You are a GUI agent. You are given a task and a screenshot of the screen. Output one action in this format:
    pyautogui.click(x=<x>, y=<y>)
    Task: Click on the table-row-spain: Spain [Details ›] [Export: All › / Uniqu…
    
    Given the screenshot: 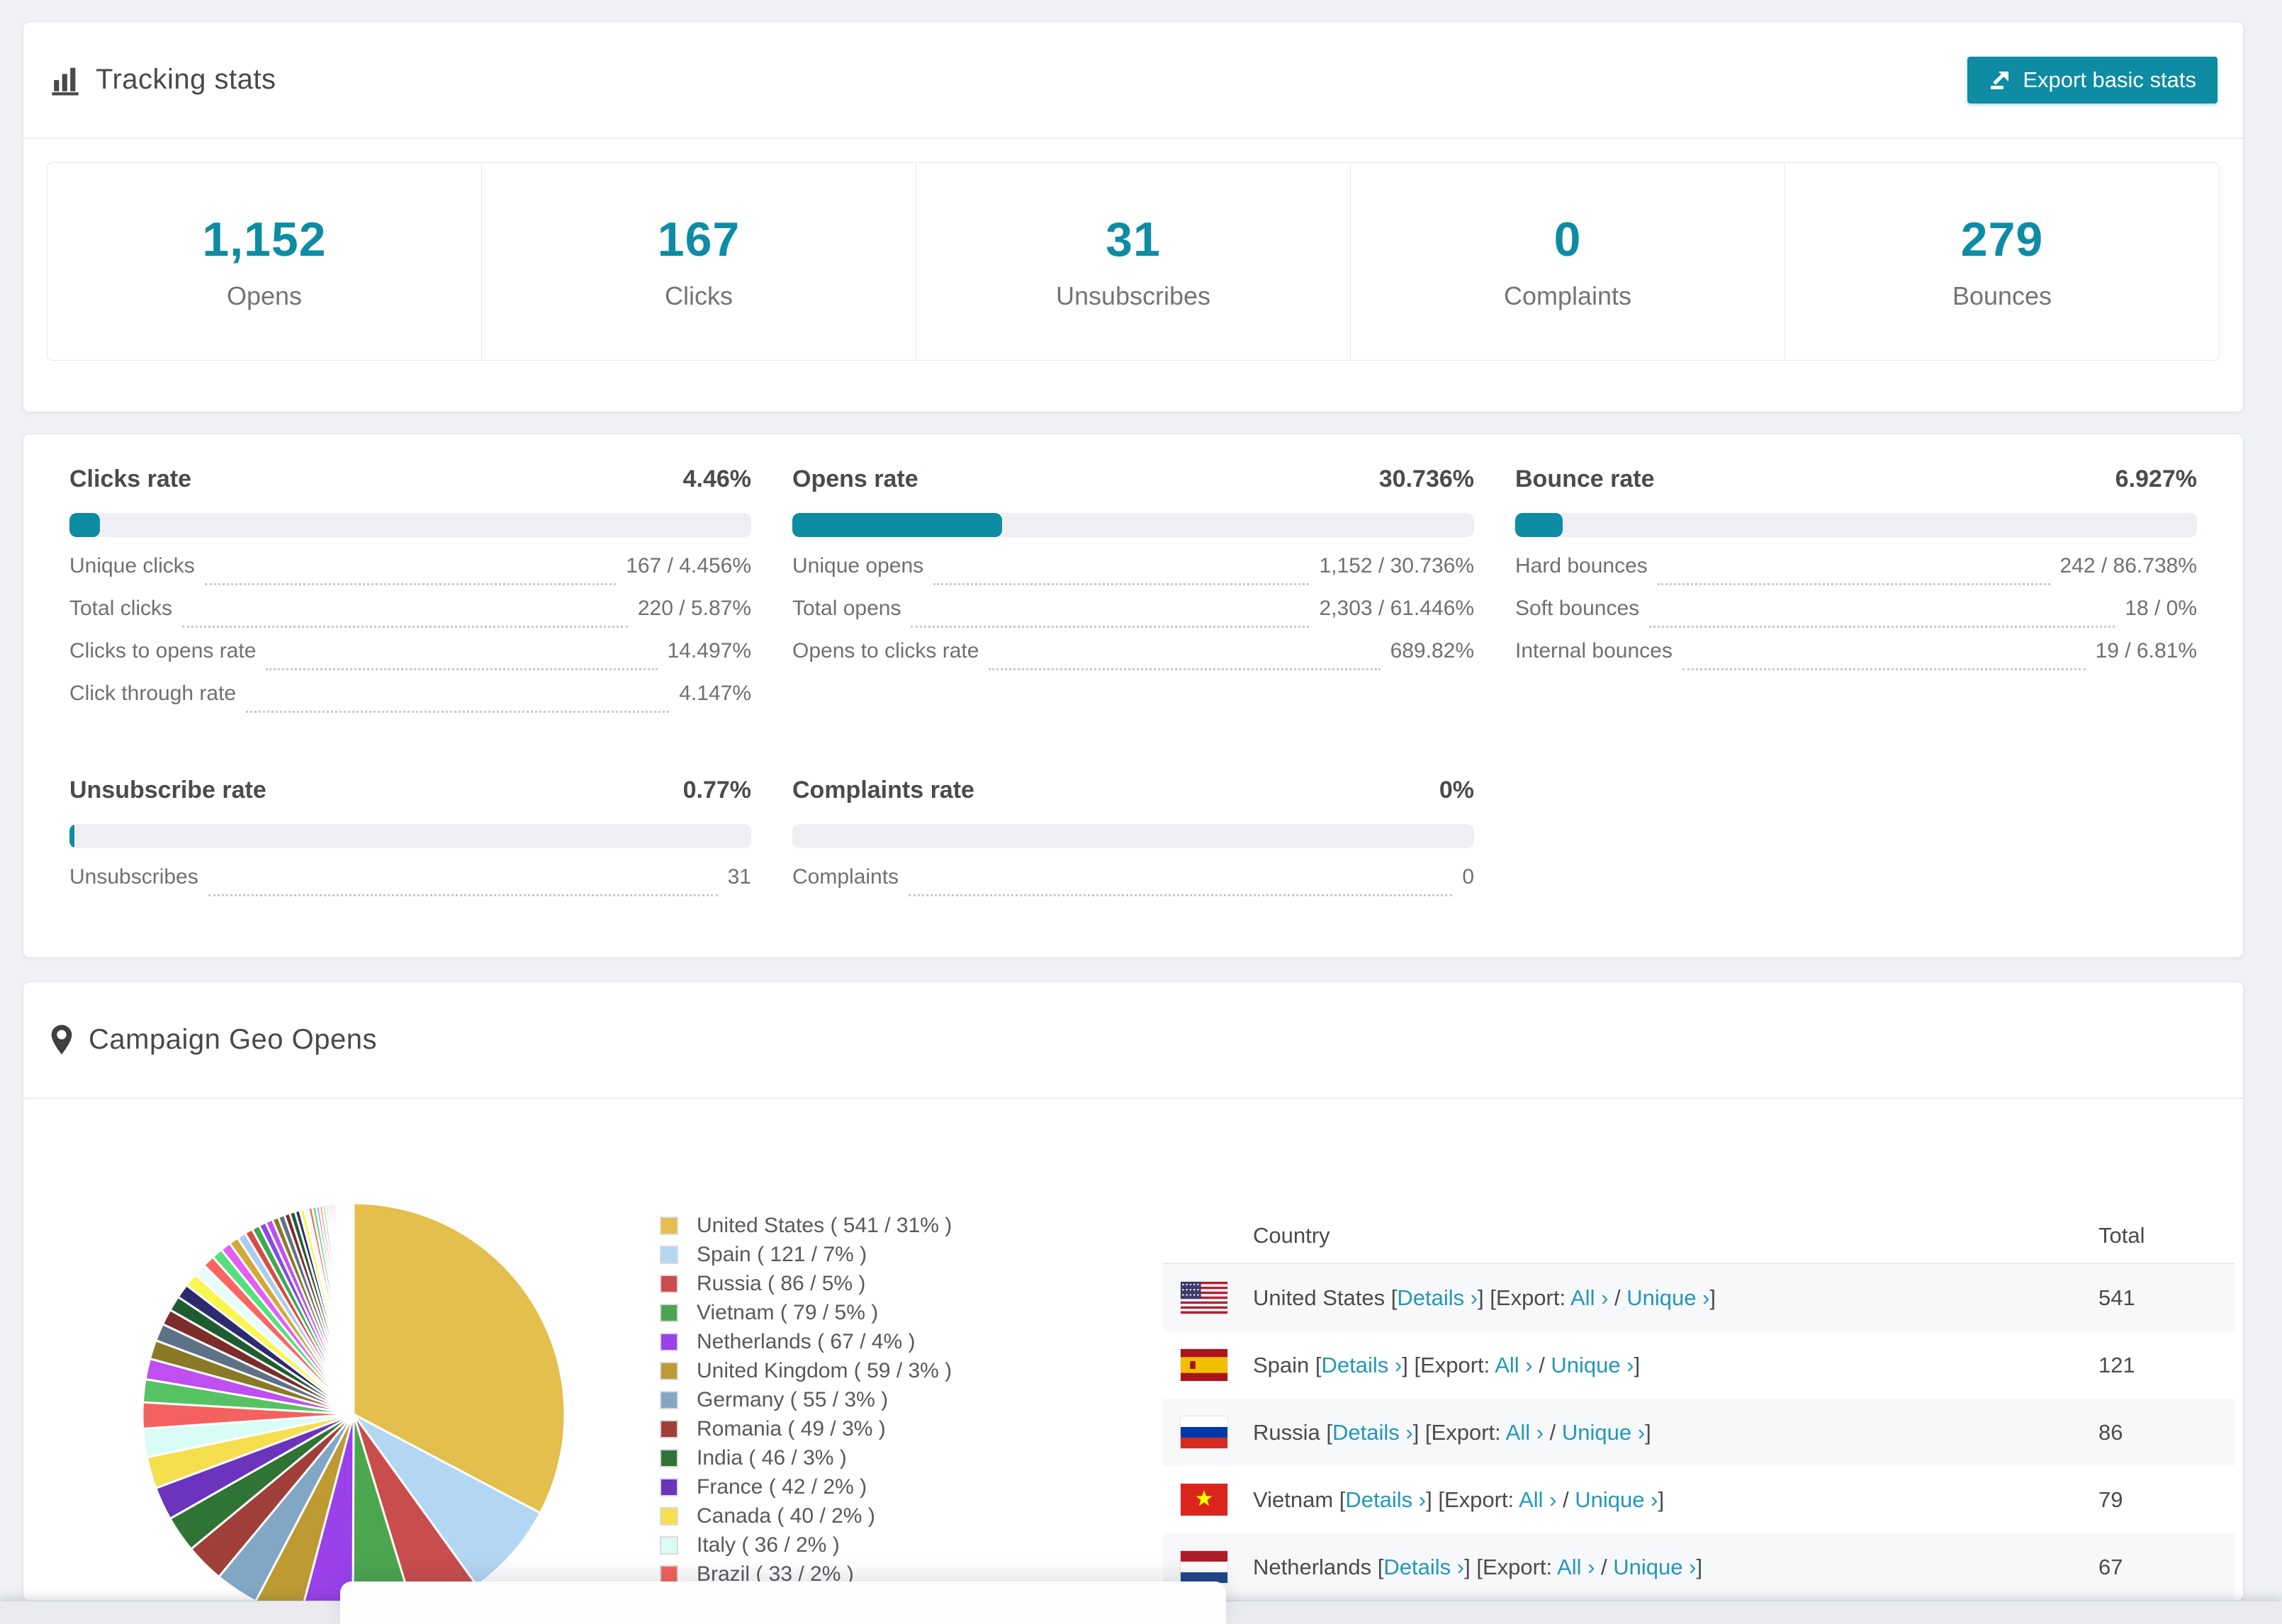 What is the action you would take?
    pyautogui.click(x=1699, y=1365)
    